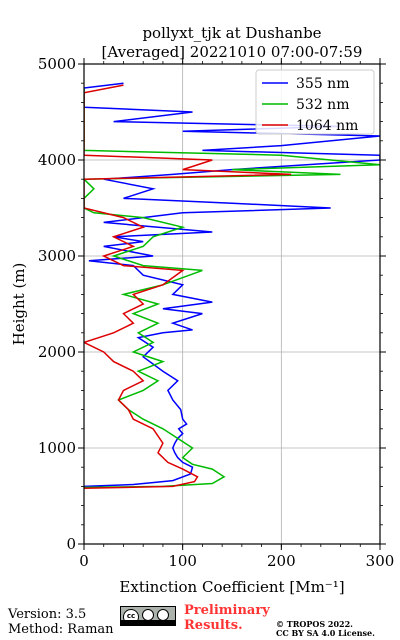 The height and width of the screenshot is (640, 400). Describe the element at coordinates (84, 561) in the screenshot. I see `x-tick-label: 0` at that location.